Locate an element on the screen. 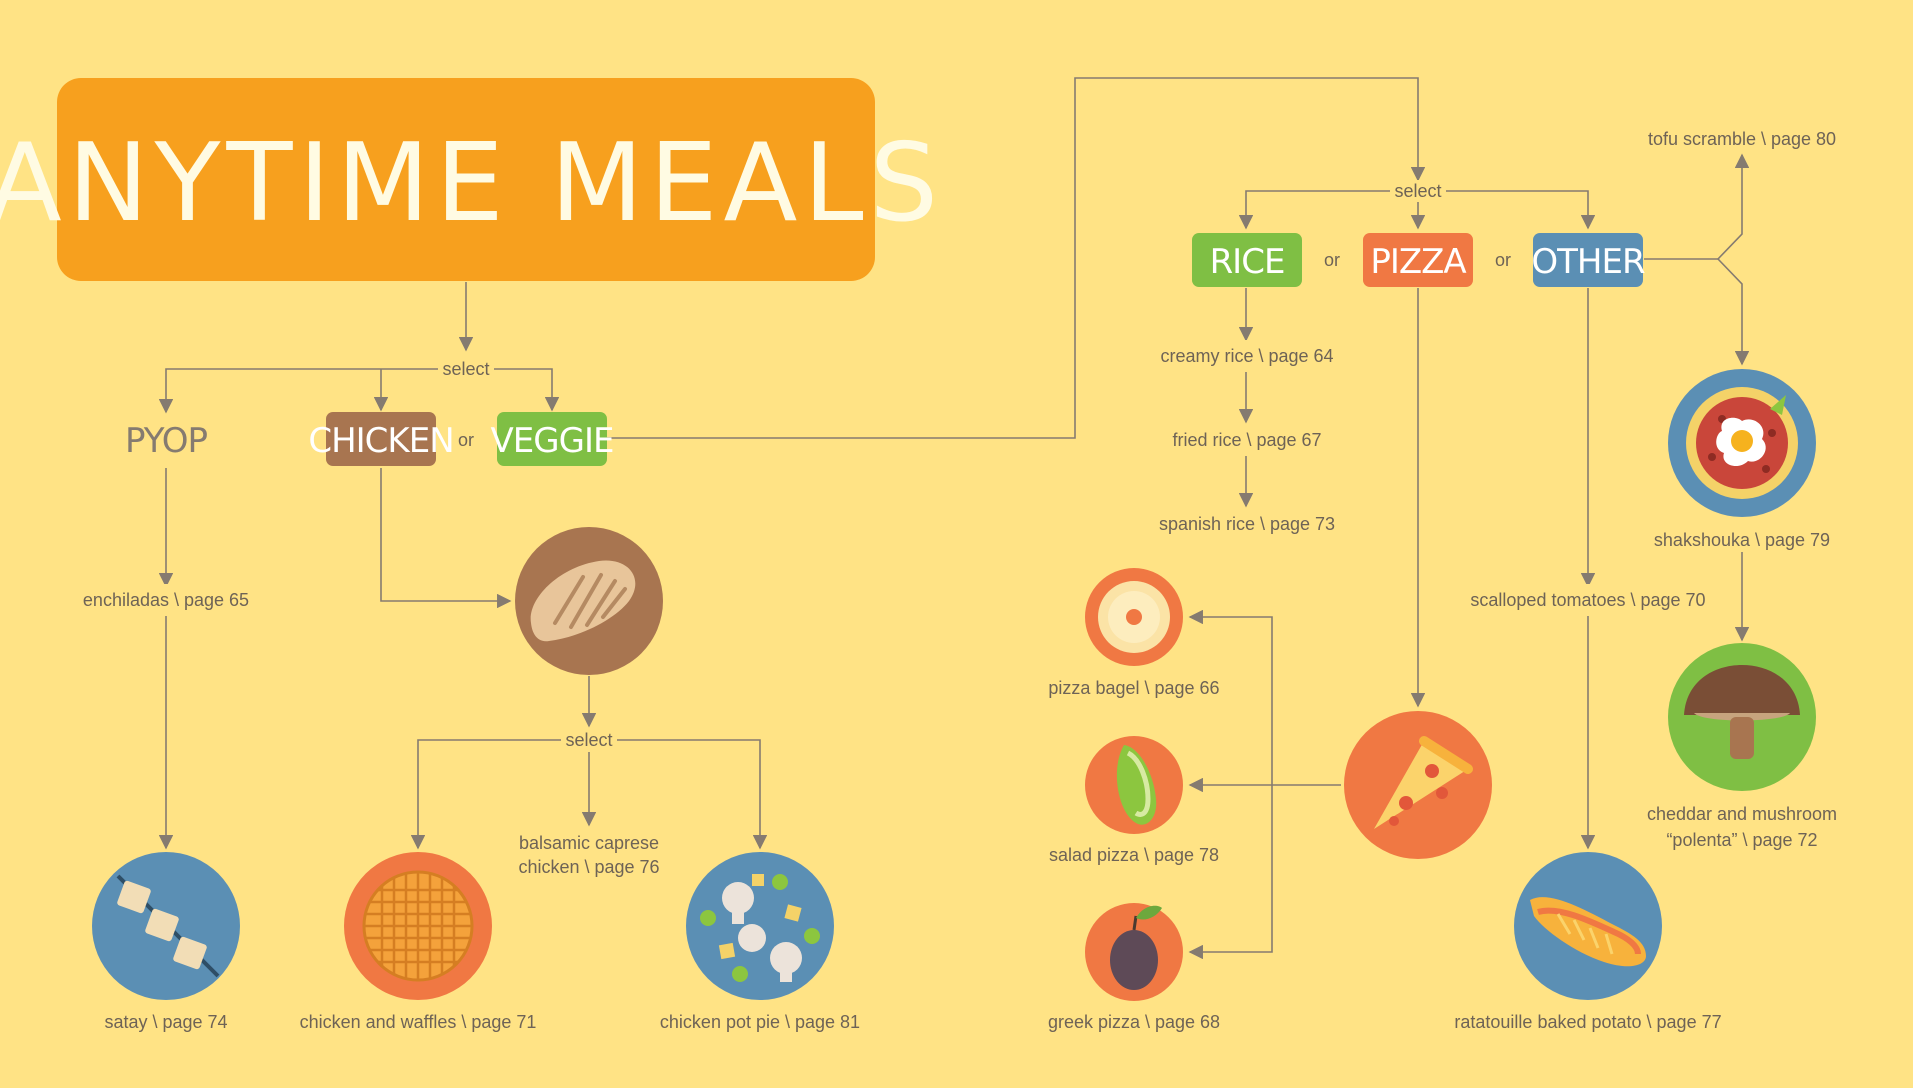 The image size is (1913, 1088). or-label-right-1: or is located at coordinates (1332, 260).